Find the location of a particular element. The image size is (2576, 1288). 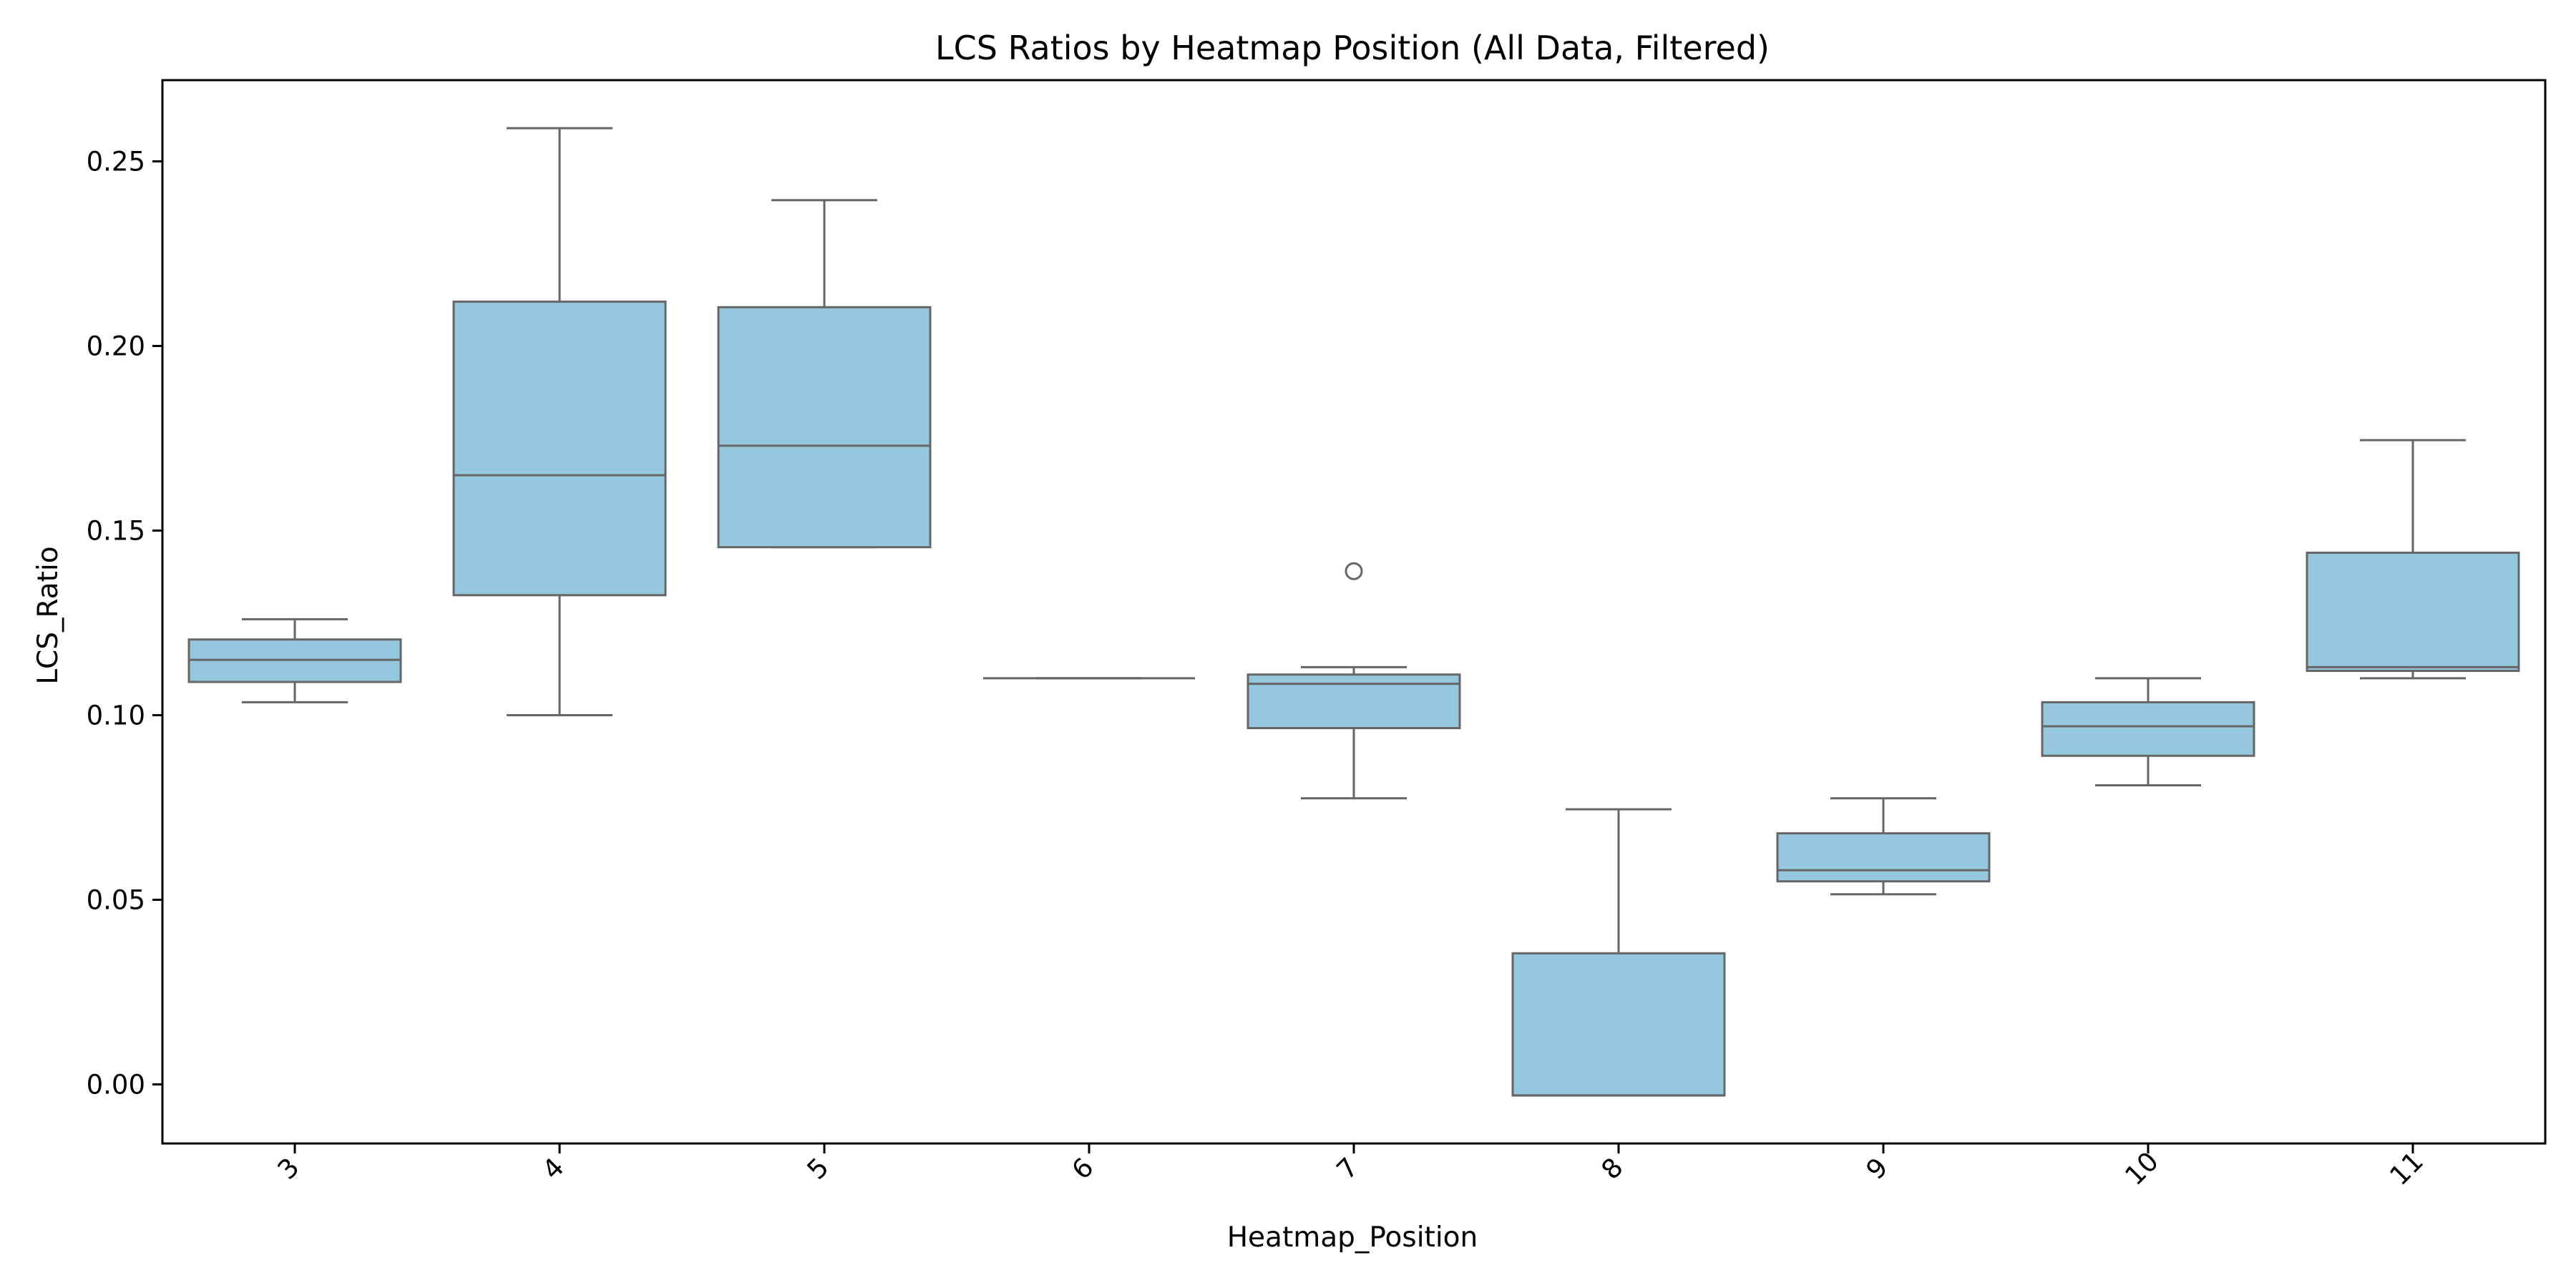

y-tick-label: 0.05 is located at coordinates (116, 899).